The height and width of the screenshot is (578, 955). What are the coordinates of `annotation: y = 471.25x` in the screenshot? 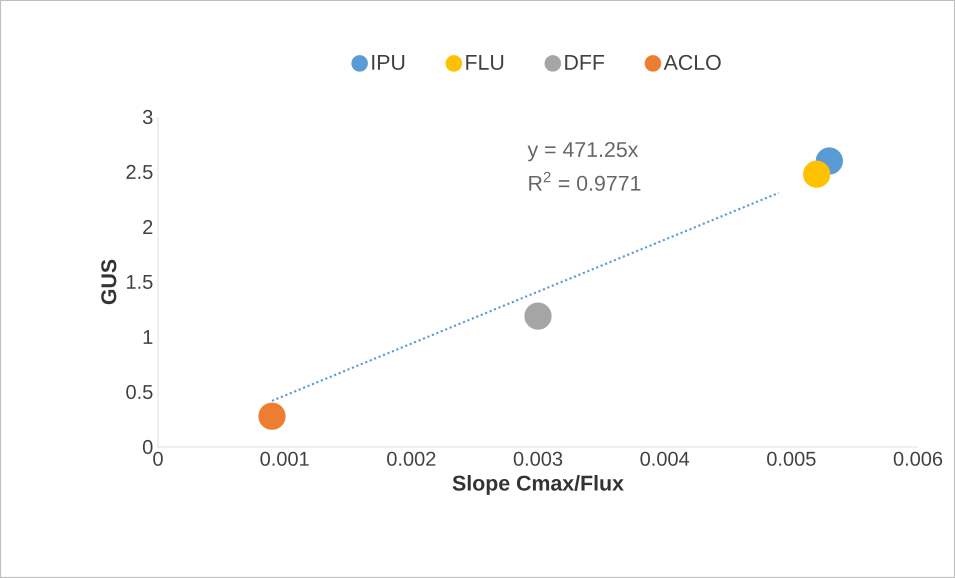 It's located at (583, 152).